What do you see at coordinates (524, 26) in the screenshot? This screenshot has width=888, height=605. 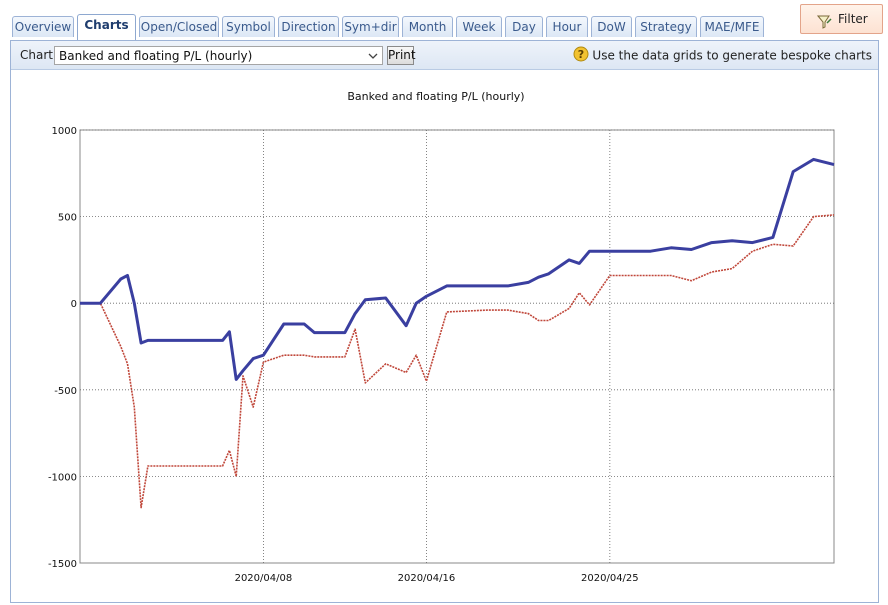 I see `tab-day: Day` at bounding box center [524, 26].